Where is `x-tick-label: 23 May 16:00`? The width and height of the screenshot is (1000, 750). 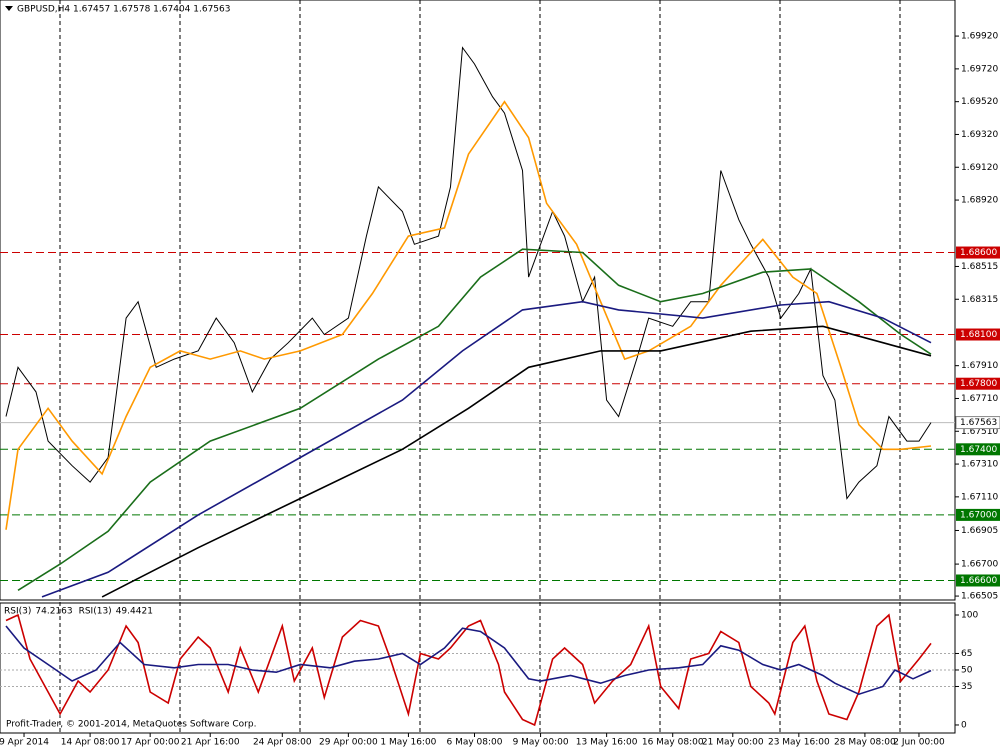
x-tick-label: 23 May 16:00 is located at coordinates (799, 743).